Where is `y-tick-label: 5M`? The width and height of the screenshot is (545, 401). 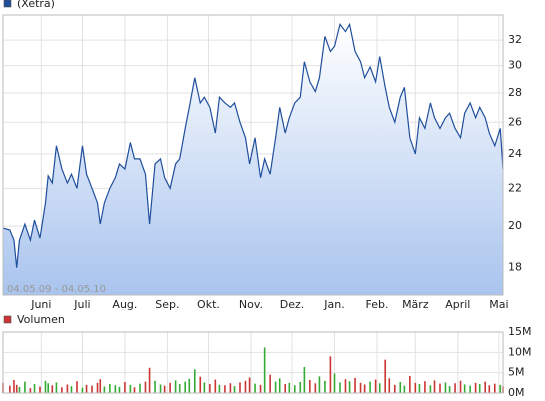 y-tick-label: 5M is located at coordinates (516, 372).